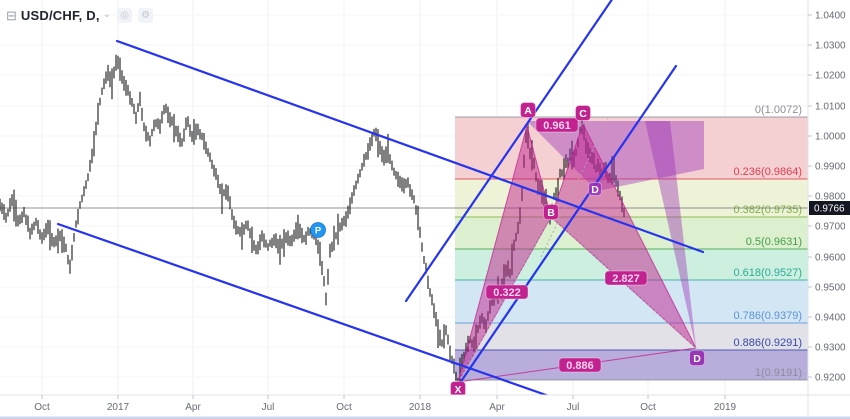 The height and width of the screenshot is (419, 850). I want to click on pattern-point-b-label, so click(551, 212).